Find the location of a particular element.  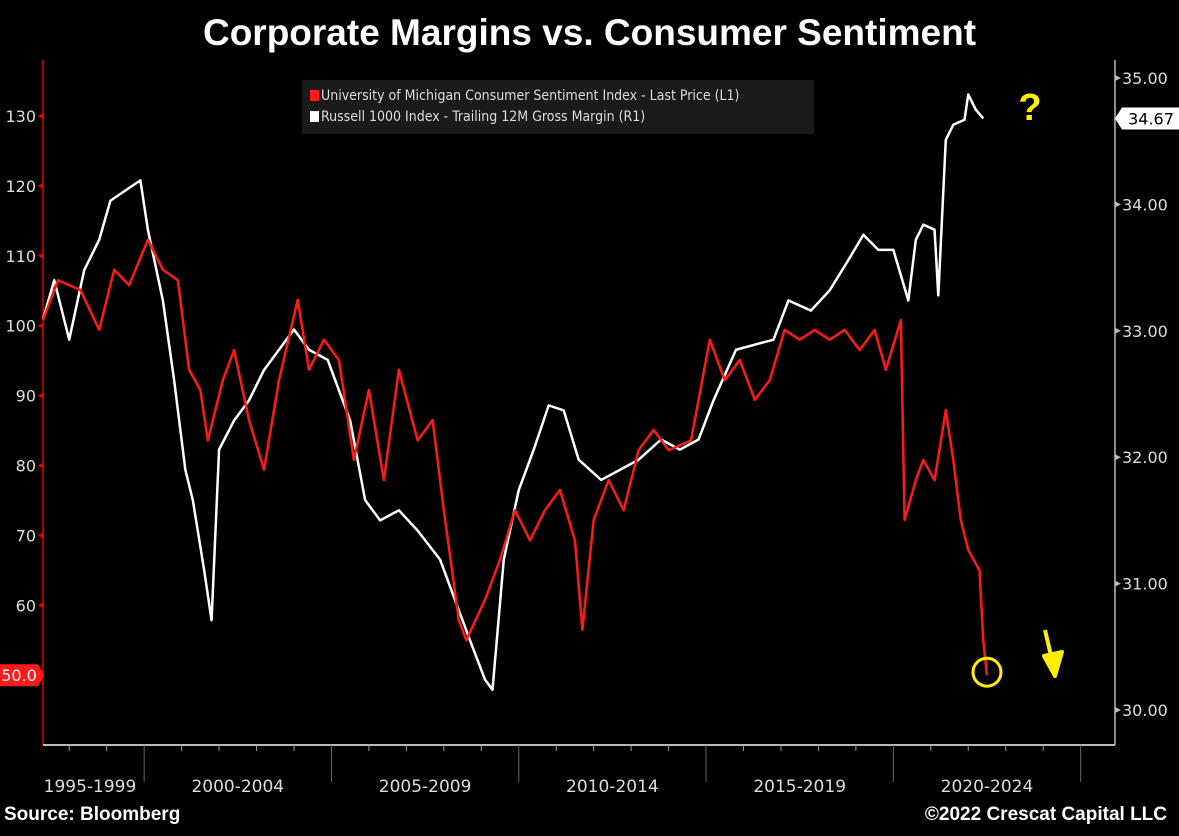

left-last-value-text: 50.0 is located at coordinates (19, 675).